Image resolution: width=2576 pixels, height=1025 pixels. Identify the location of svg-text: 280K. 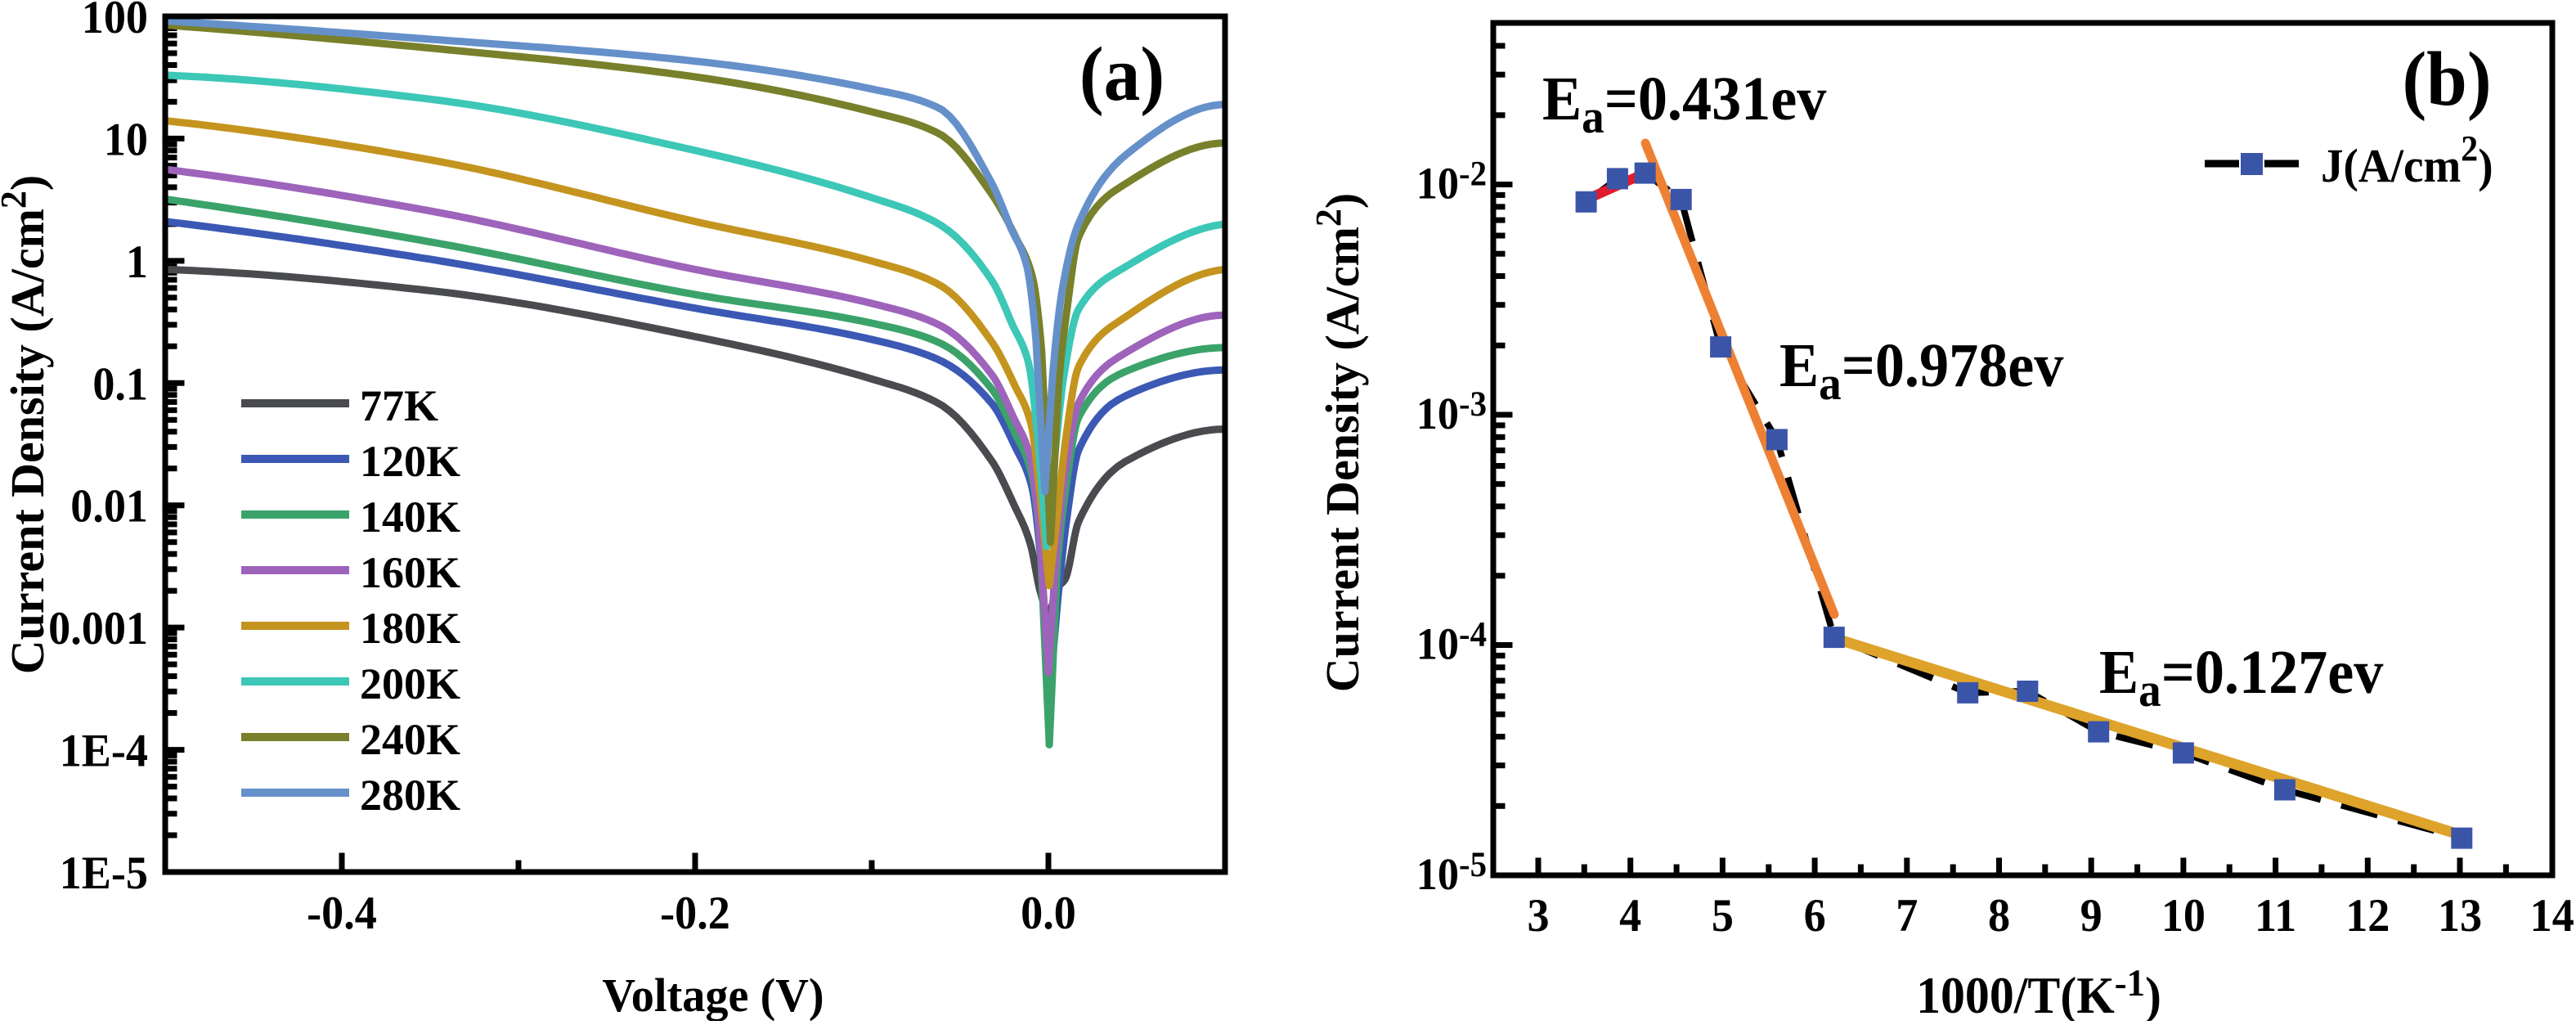
(410, 795).